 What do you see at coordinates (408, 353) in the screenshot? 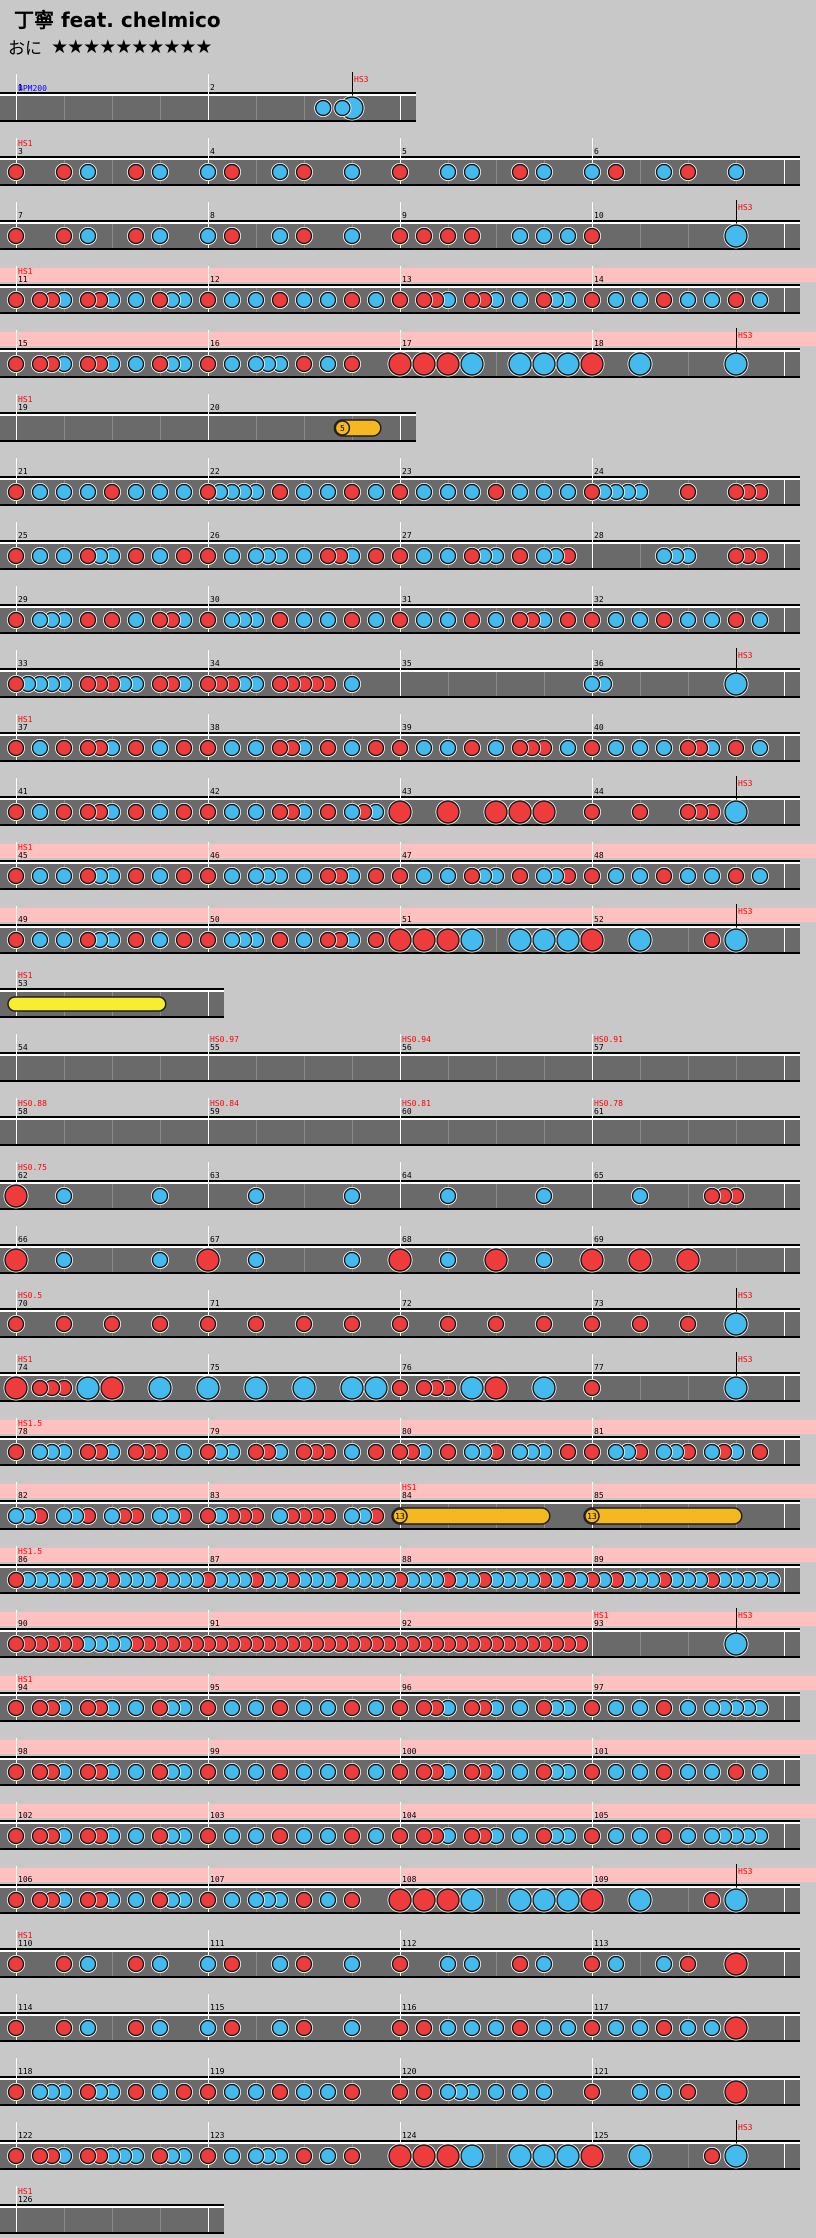
I see `chart-row: 15 16 17 18 HS3` at bounding box center [408, 353].